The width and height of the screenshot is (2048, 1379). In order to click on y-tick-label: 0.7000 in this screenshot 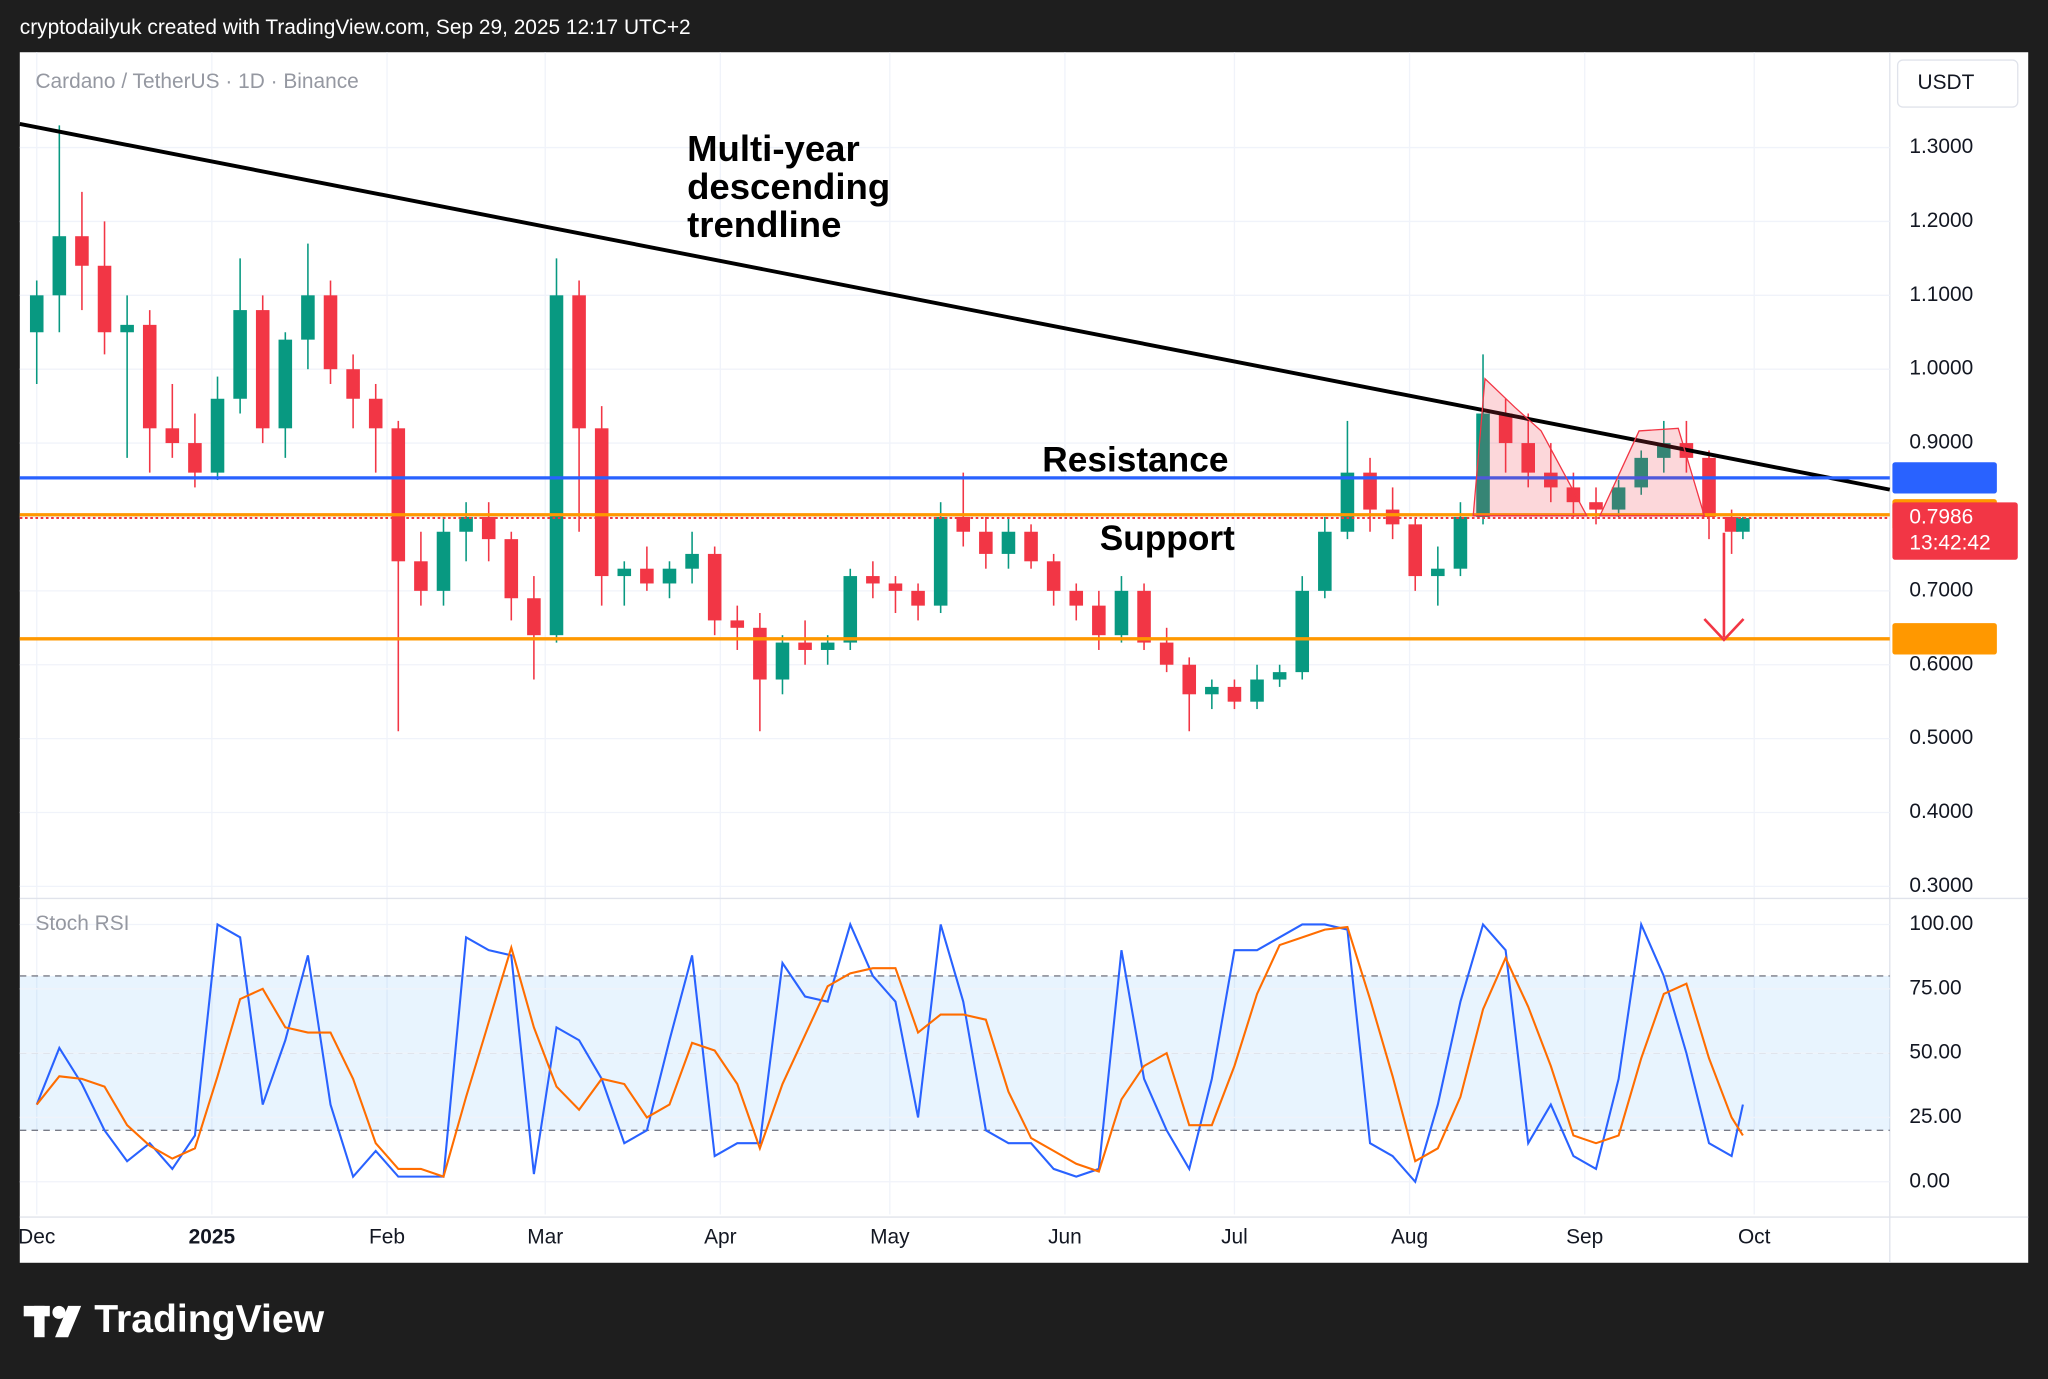, I will do `click(1941, 589)`.